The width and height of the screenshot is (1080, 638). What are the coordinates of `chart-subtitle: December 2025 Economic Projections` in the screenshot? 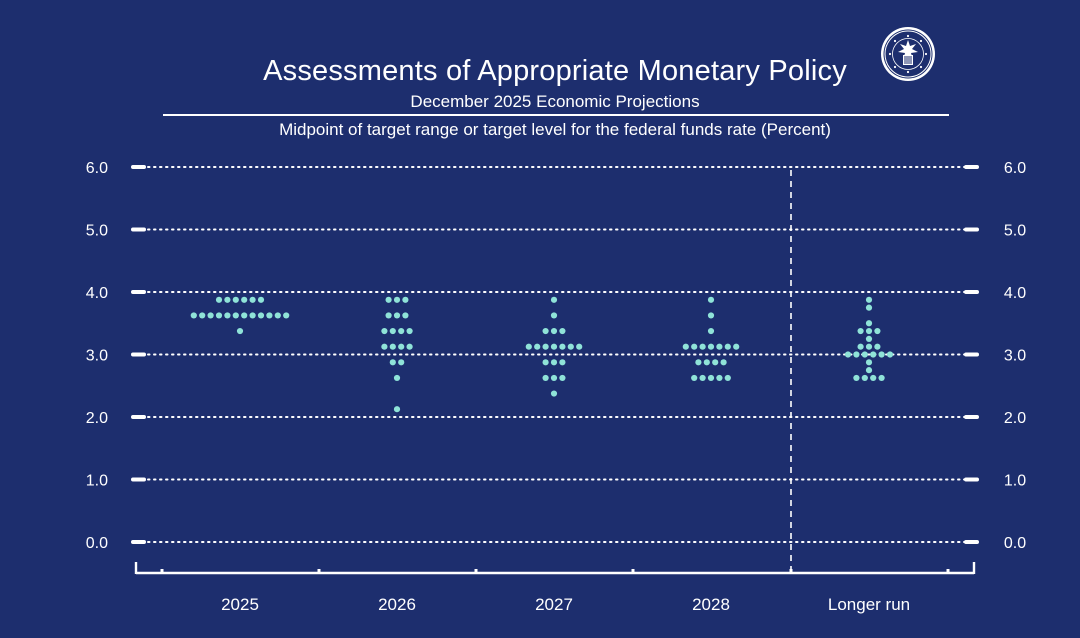 It's located at (555, 101).